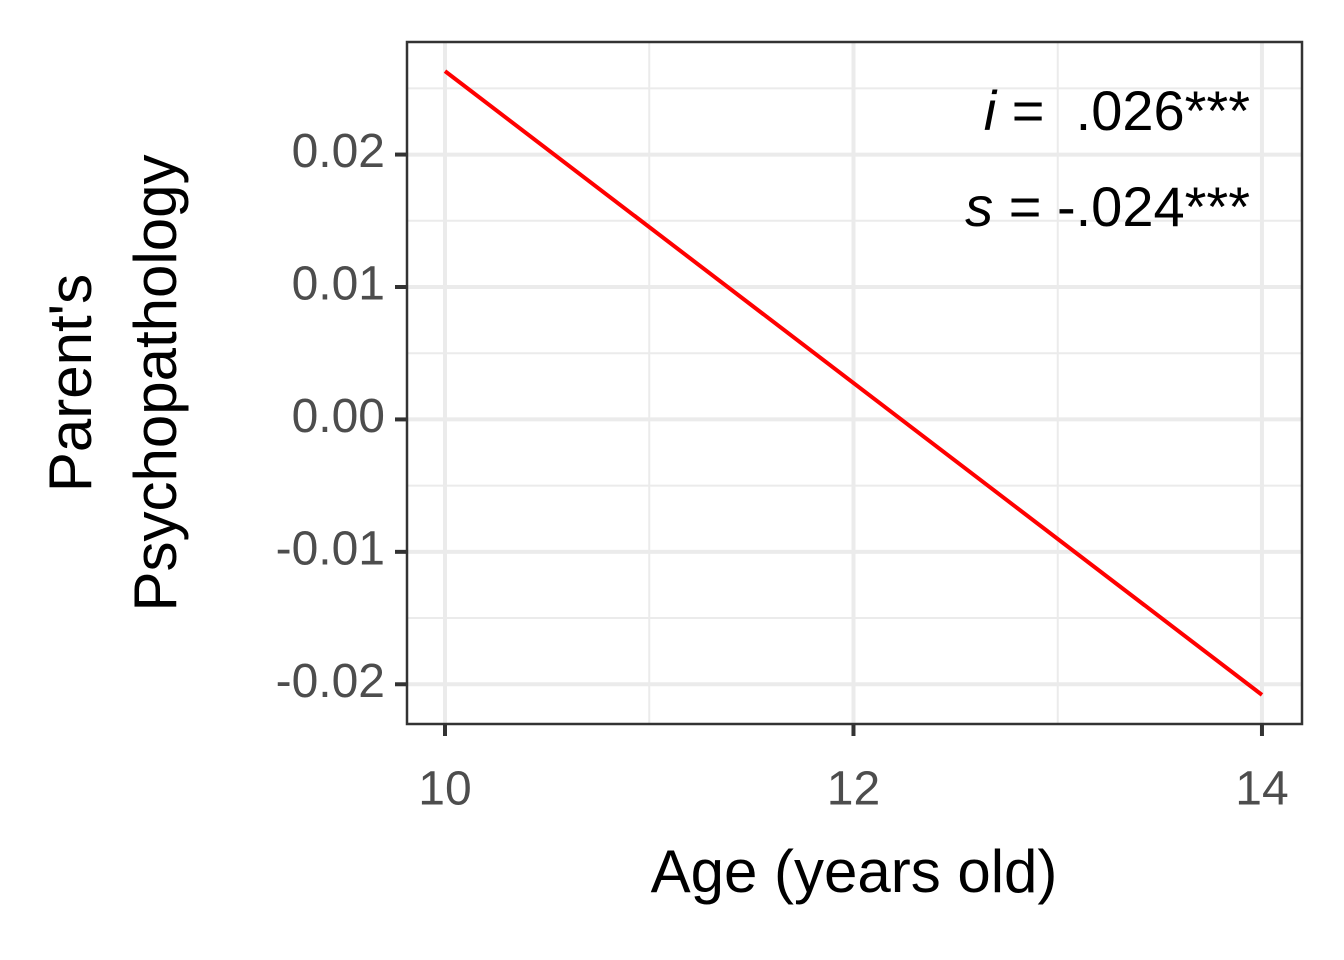  I want to click on y-axis-title-line: Parent's, so click(70, 383).